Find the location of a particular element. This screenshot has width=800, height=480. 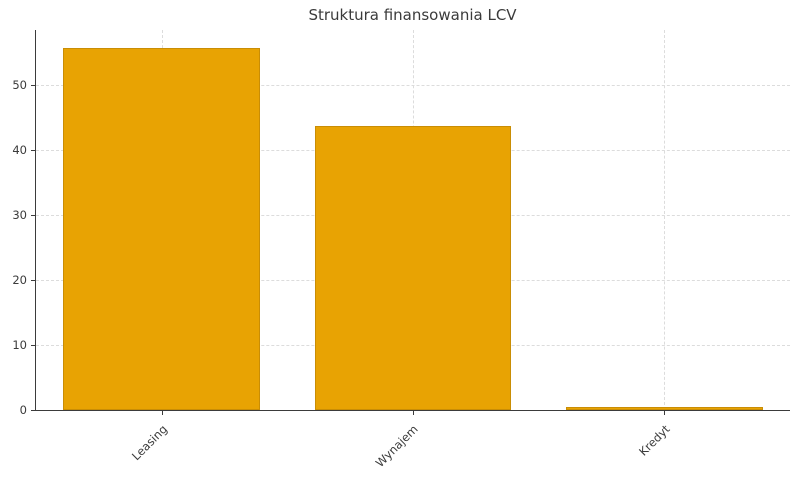

bar-wynajem is located at coordinates (413, 268).